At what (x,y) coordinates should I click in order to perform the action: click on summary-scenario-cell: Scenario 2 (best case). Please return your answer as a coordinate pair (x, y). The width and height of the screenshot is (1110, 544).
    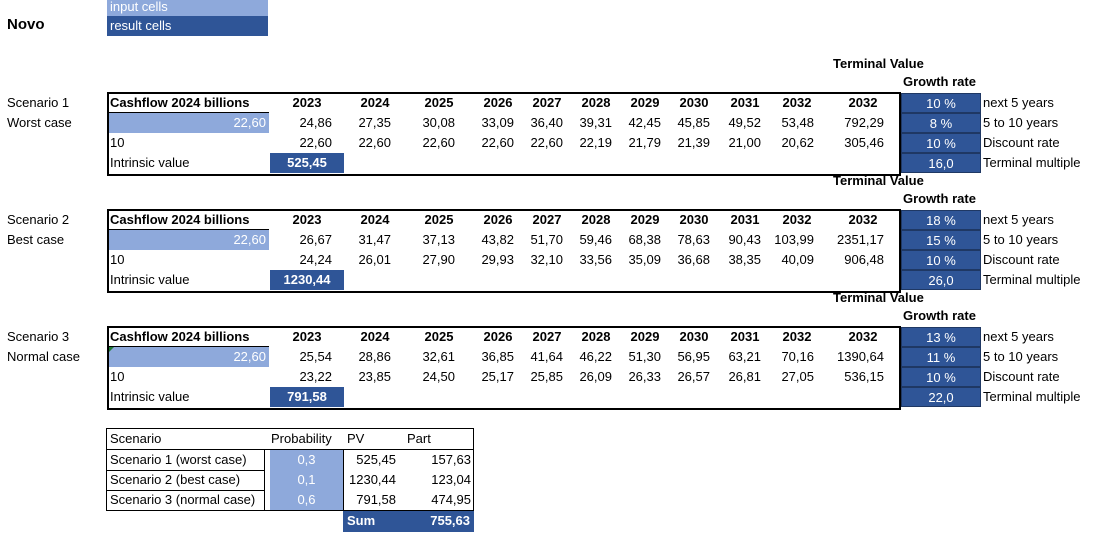
    Looking at the image, I should click on (175, 479).